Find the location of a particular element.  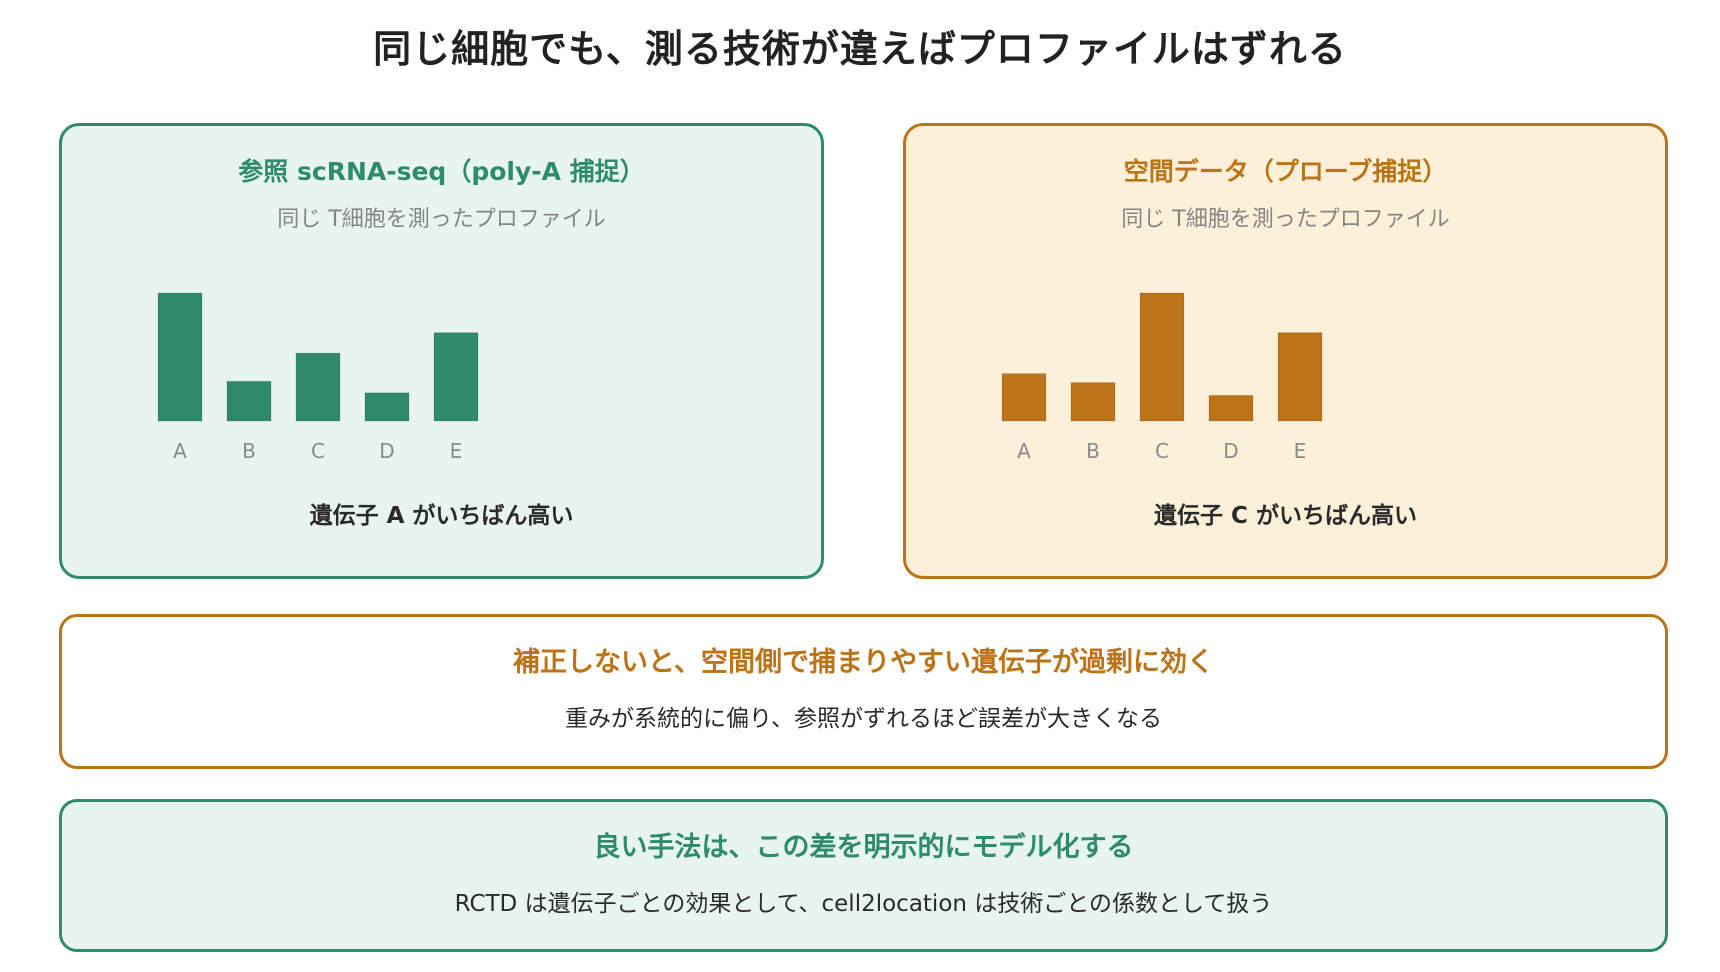

spatial-panel-subtitle: 同じ T細胞を測ったプロファイル is located at coordinates (1285, 219).